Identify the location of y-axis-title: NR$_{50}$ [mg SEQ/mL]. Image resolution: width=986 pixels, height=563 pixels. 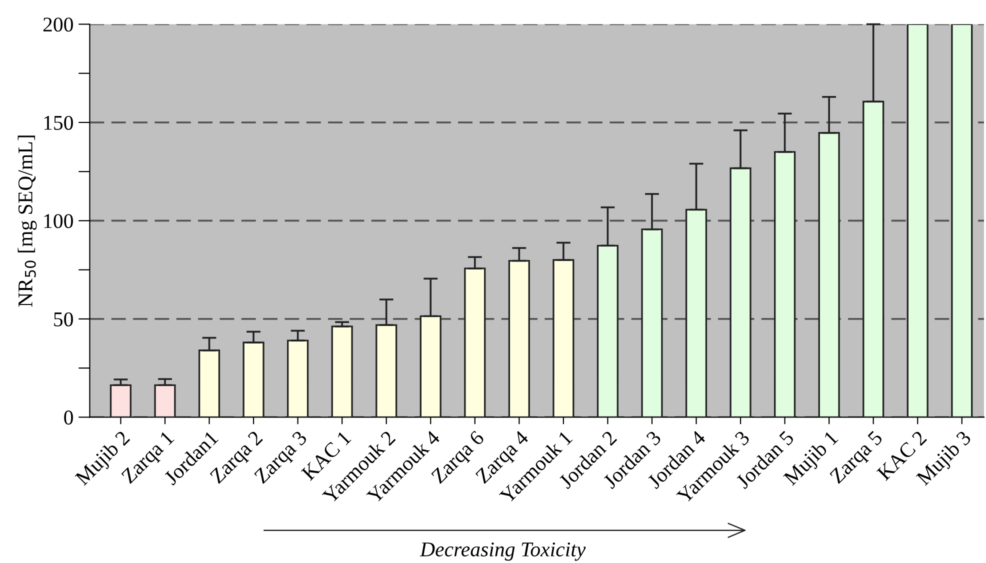
(27, 221).